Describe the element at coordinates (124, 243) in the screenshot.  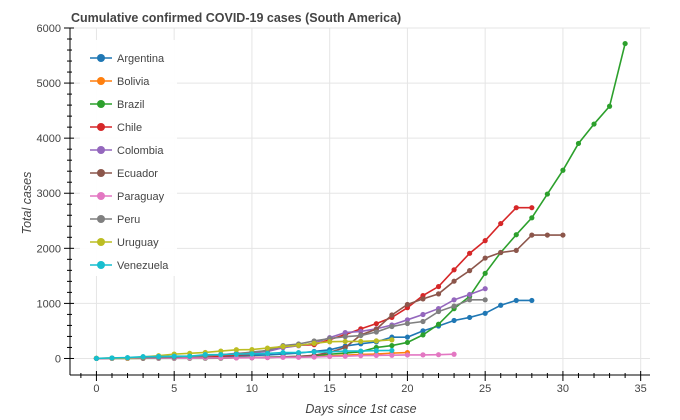
I see `legend-item-uruguay: Uruguay` at that location.